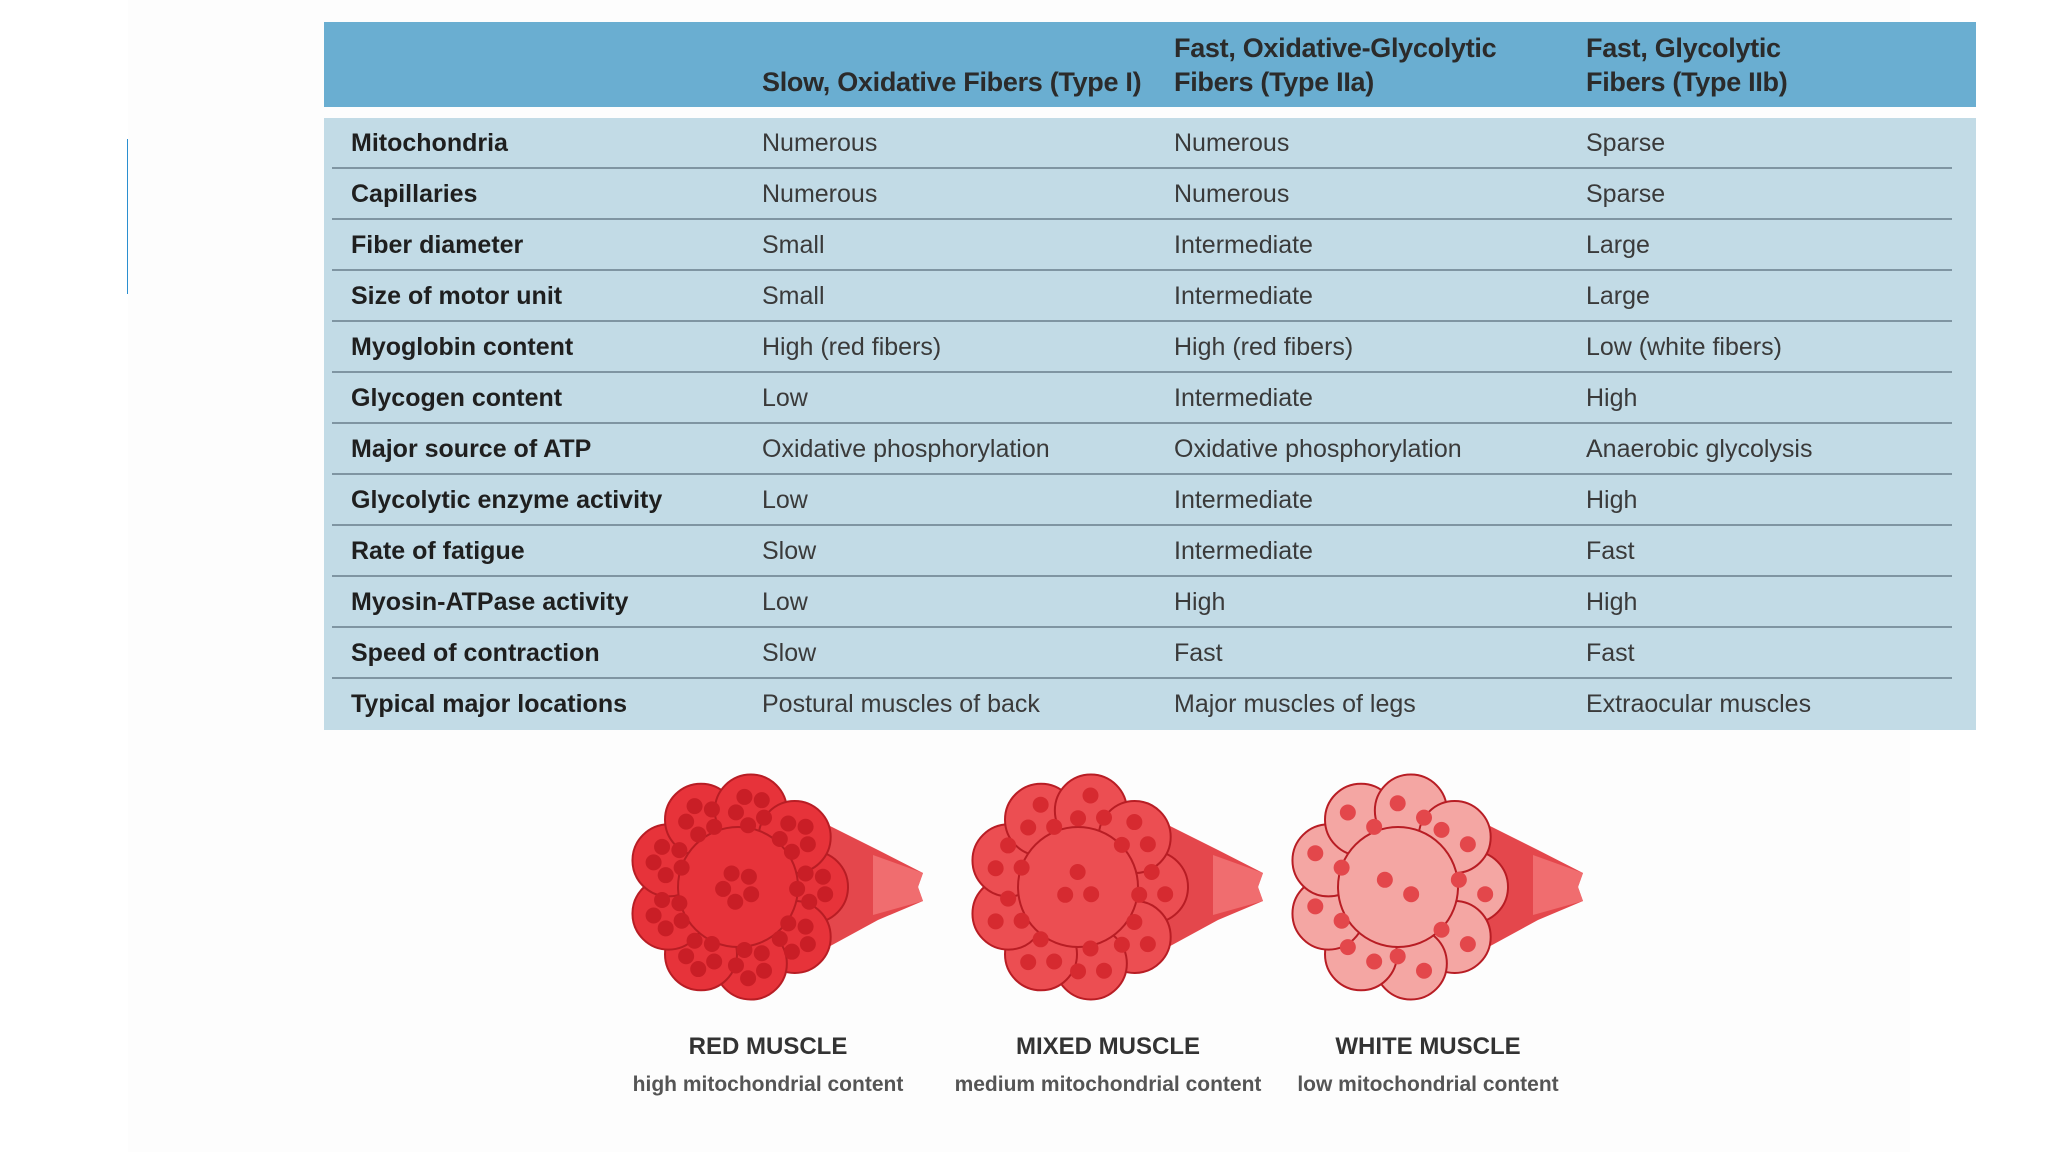  What do you see at coordinates (475, 653) in the screenshot?
I see `row-label: Speed of contraction` at bounding box center [475, 653].